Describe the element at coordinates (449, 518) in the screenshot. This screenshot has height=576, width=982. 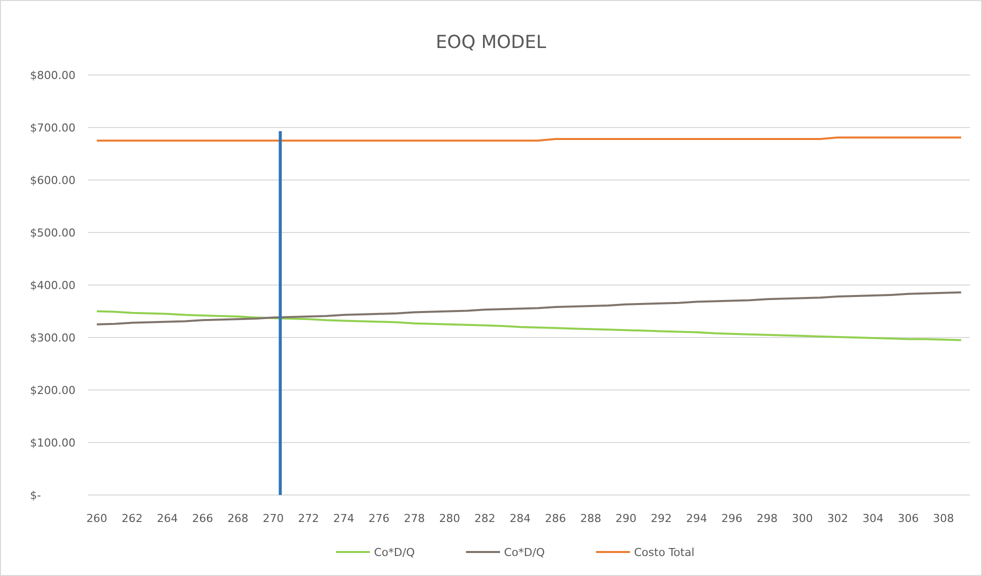
I see `x-tick-label: 280` at that location.